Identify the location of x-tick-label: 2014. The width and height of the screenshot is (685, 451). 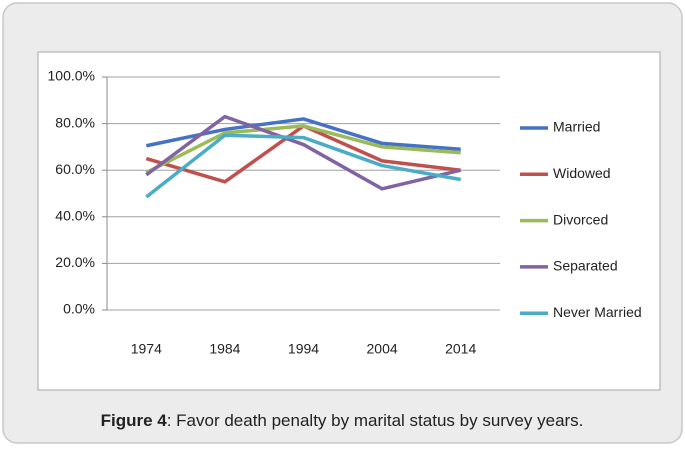
(460, 349).